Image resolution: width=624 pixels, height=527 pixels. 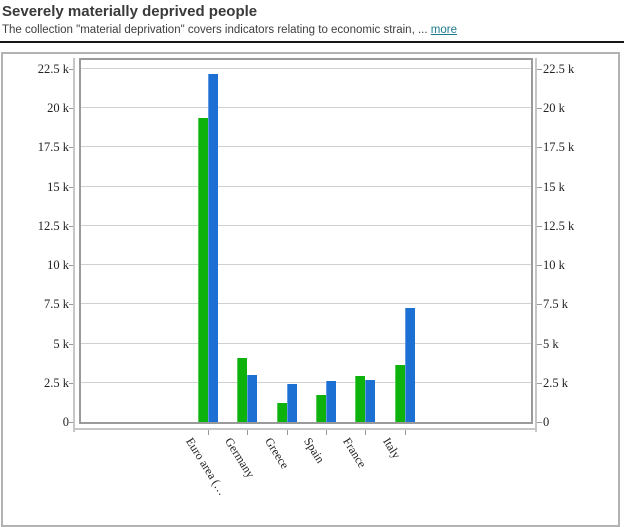 I want to click on gridline-7.5, so click(x=306, y=304).